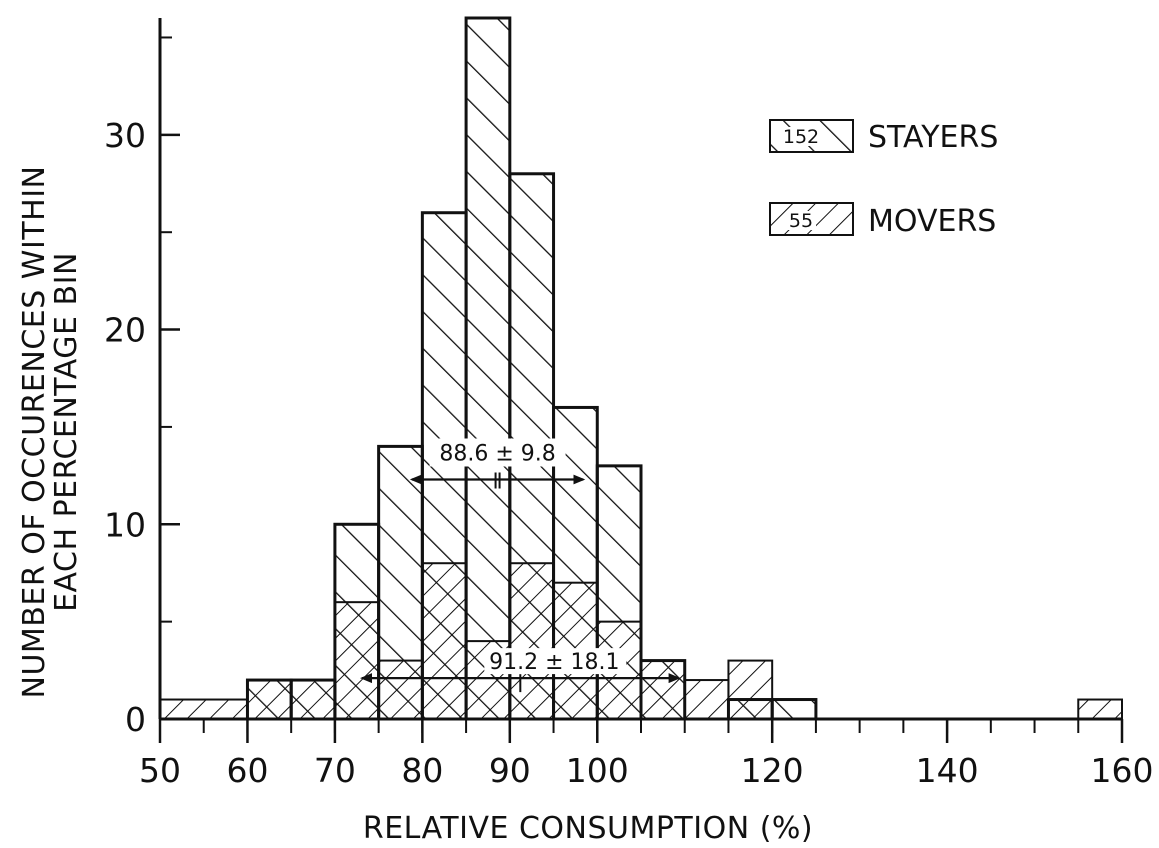 The width and height of the screenshot is (1159, 848). What do you see at coordinates (883, 179) in the screenshot?
I see `legend: 152 STAYERS 55 MOVERS` at bounding box center [883, 179].